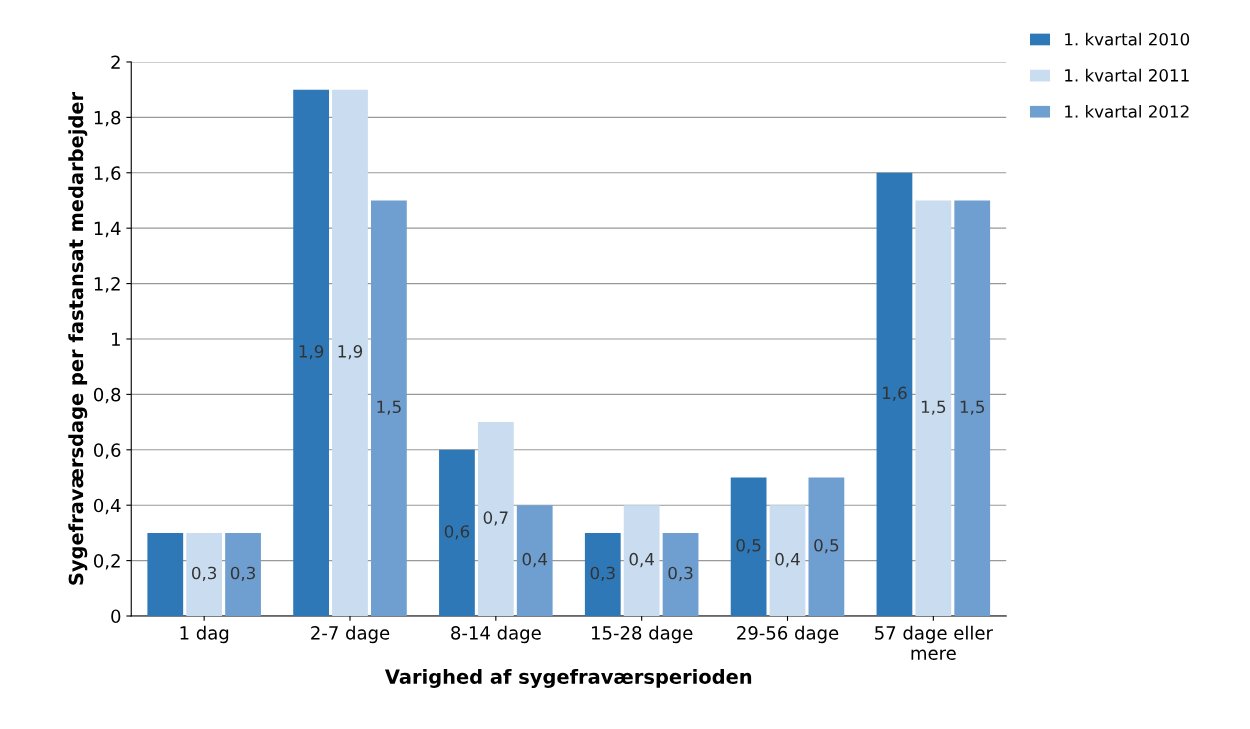 This screenshot has width=1250, height=729. I want to click on data-label: 0,6, so click(457, 532).